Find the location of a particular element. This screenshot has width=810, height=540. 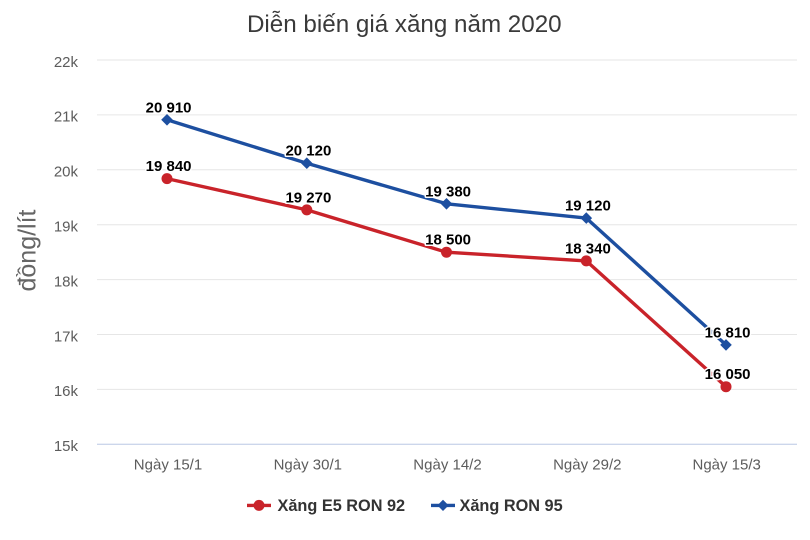

svg-text: 20 910 is located at coordinates (169, 107).